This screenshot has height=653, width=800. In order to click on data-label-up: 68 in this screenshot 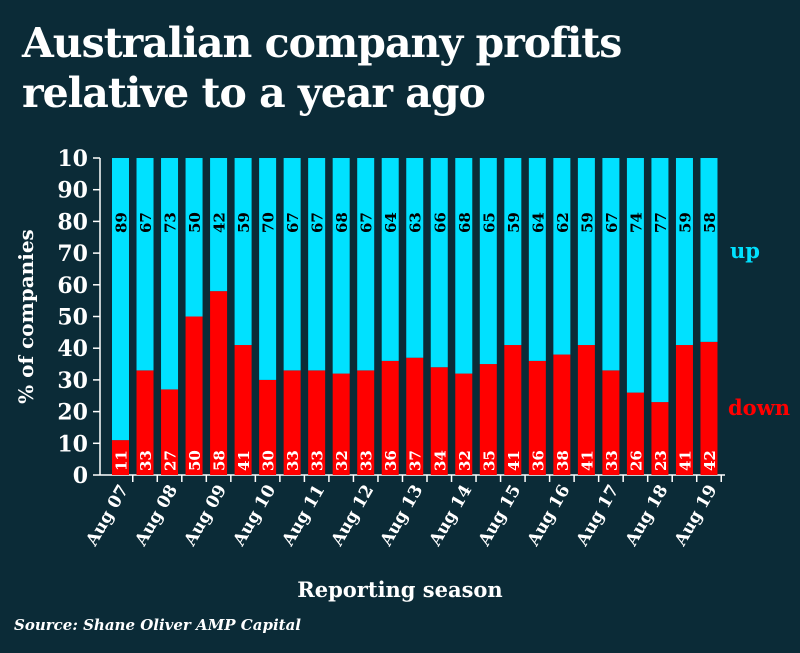, I will do `click(465, 222)`.